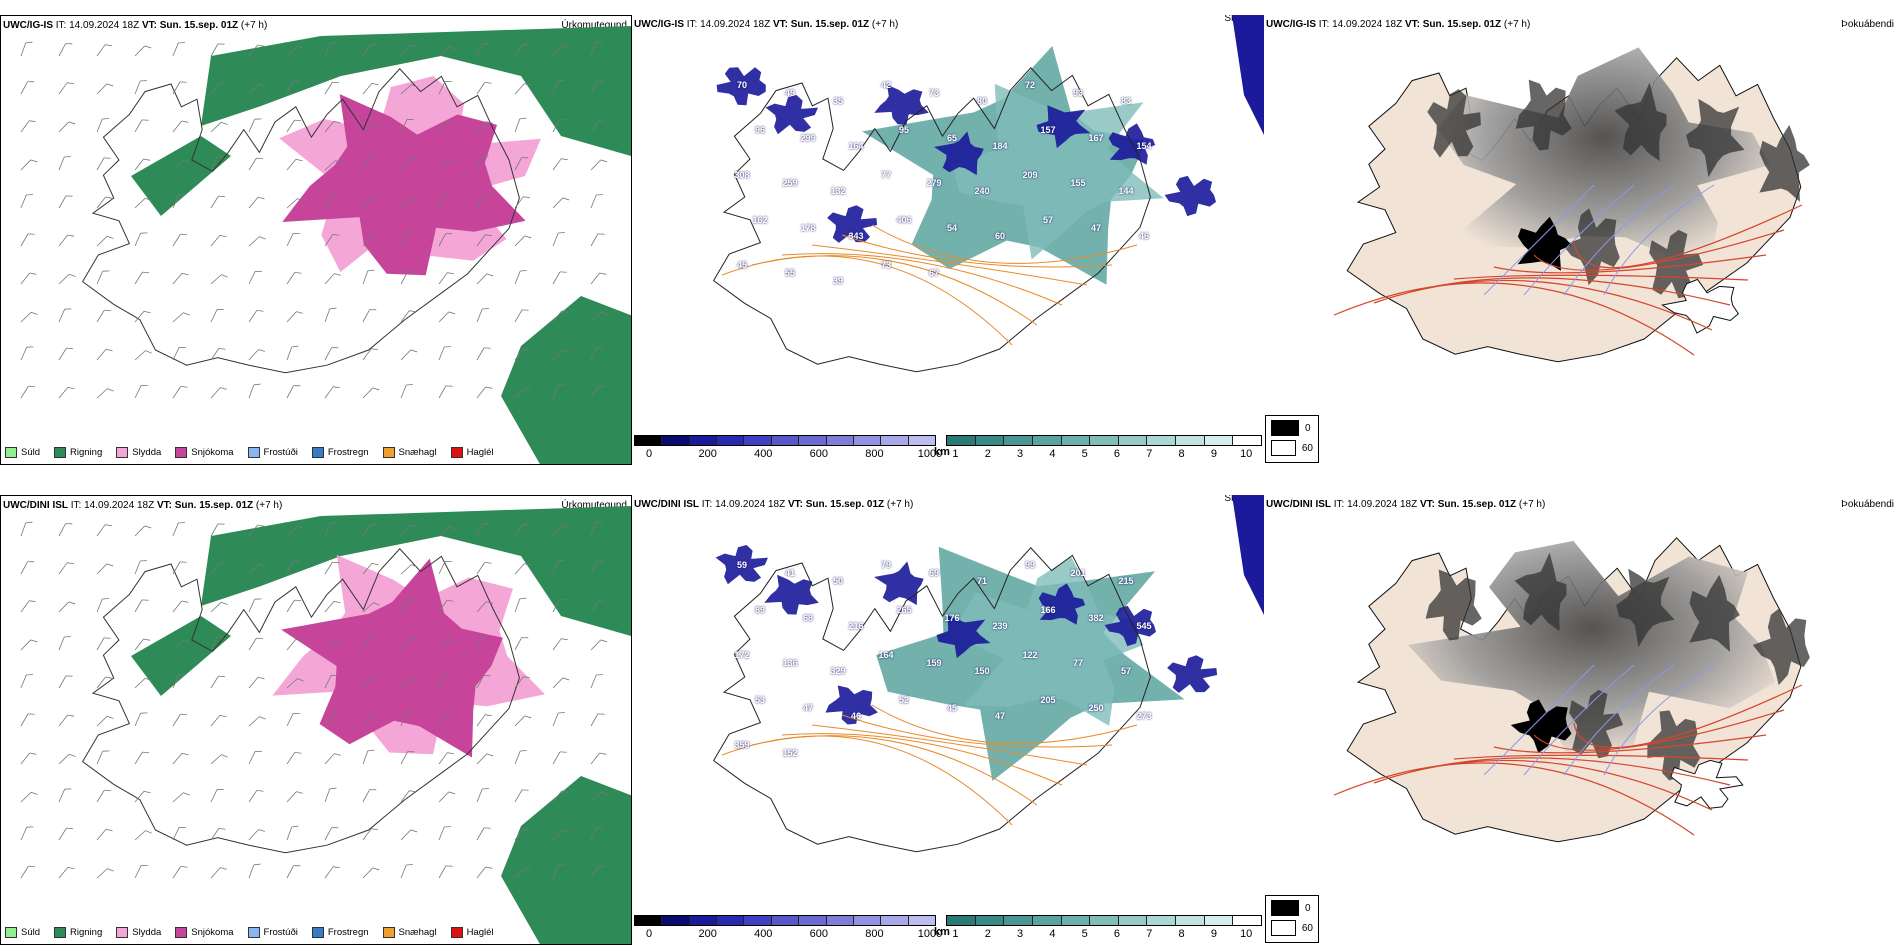 This screenshot has width=1900, height=950. What do you see at coordinates (594, 505) in the screenshot?
I see `precip-title: Úrkomutegund` at bounding box center [594, 505].